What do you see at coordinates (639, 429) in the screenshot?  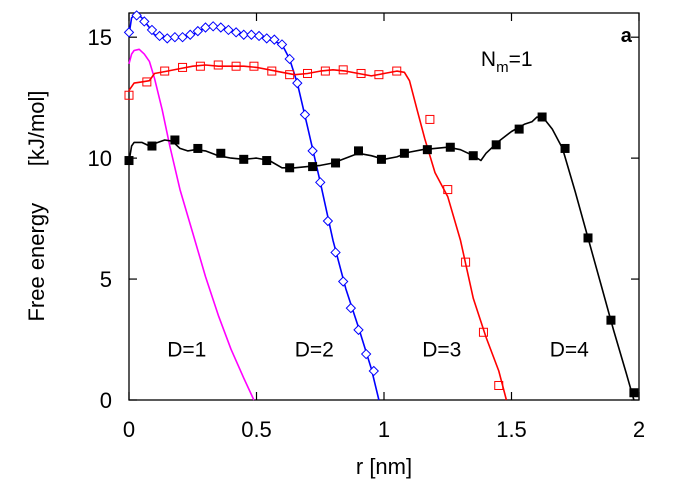 I see `x-tick-label: 2` at bounding box center [639, 429].